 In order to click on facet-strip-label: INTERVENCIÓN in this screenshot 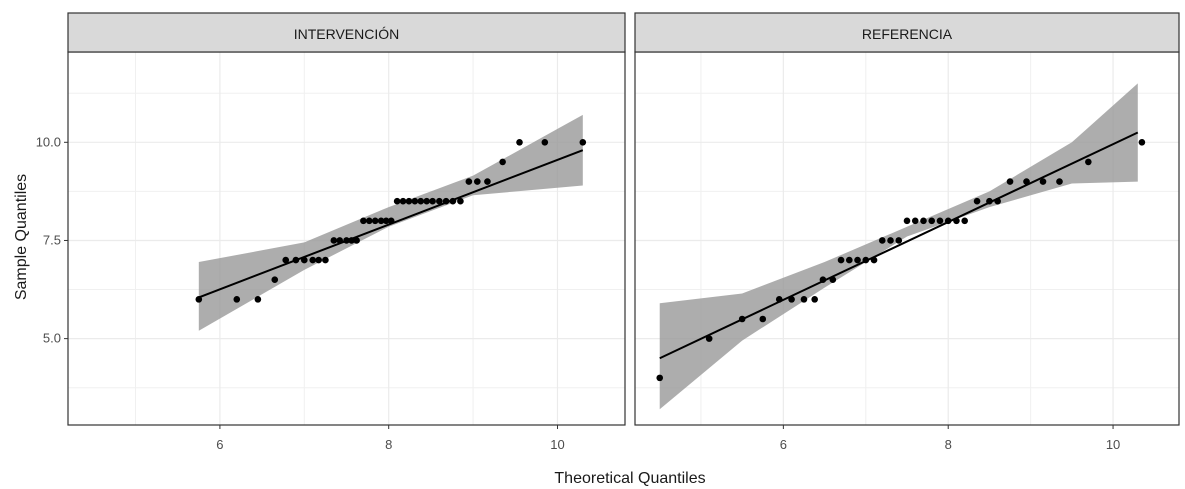, I will do `click(347, 34)`.